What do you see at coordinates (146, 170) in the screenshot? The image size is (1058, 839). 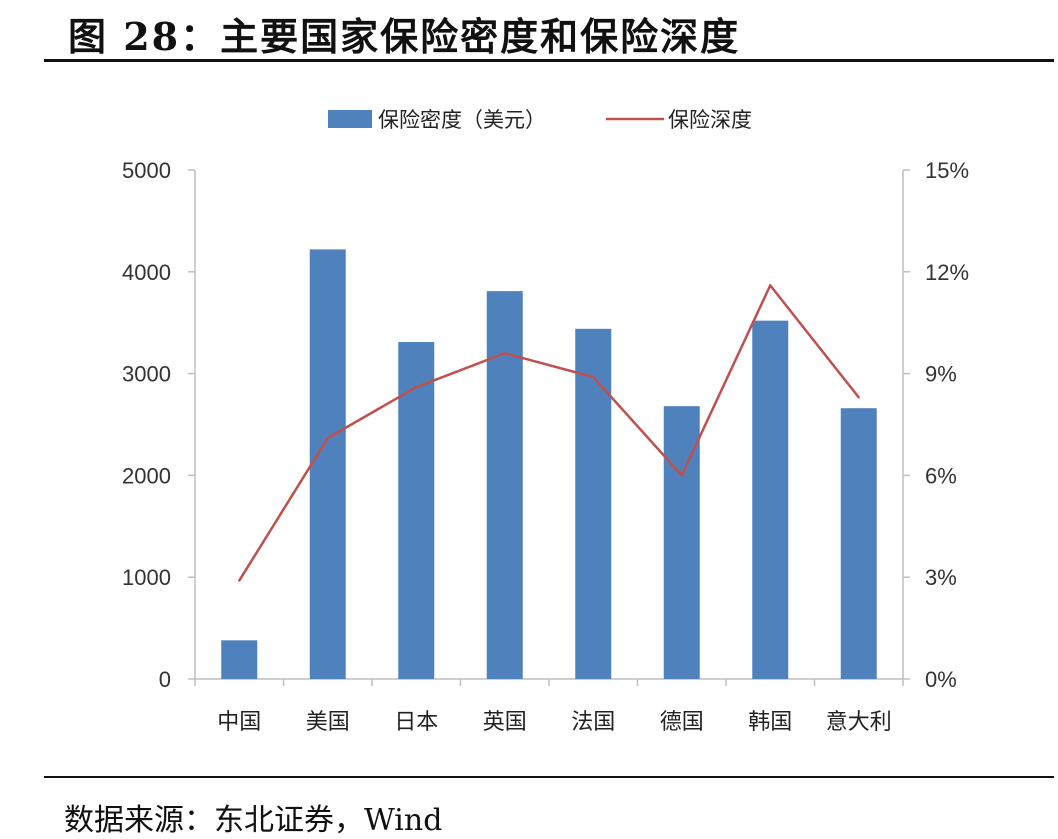 I see `left-tick-label: 5000` at bounding box center [146, 170].